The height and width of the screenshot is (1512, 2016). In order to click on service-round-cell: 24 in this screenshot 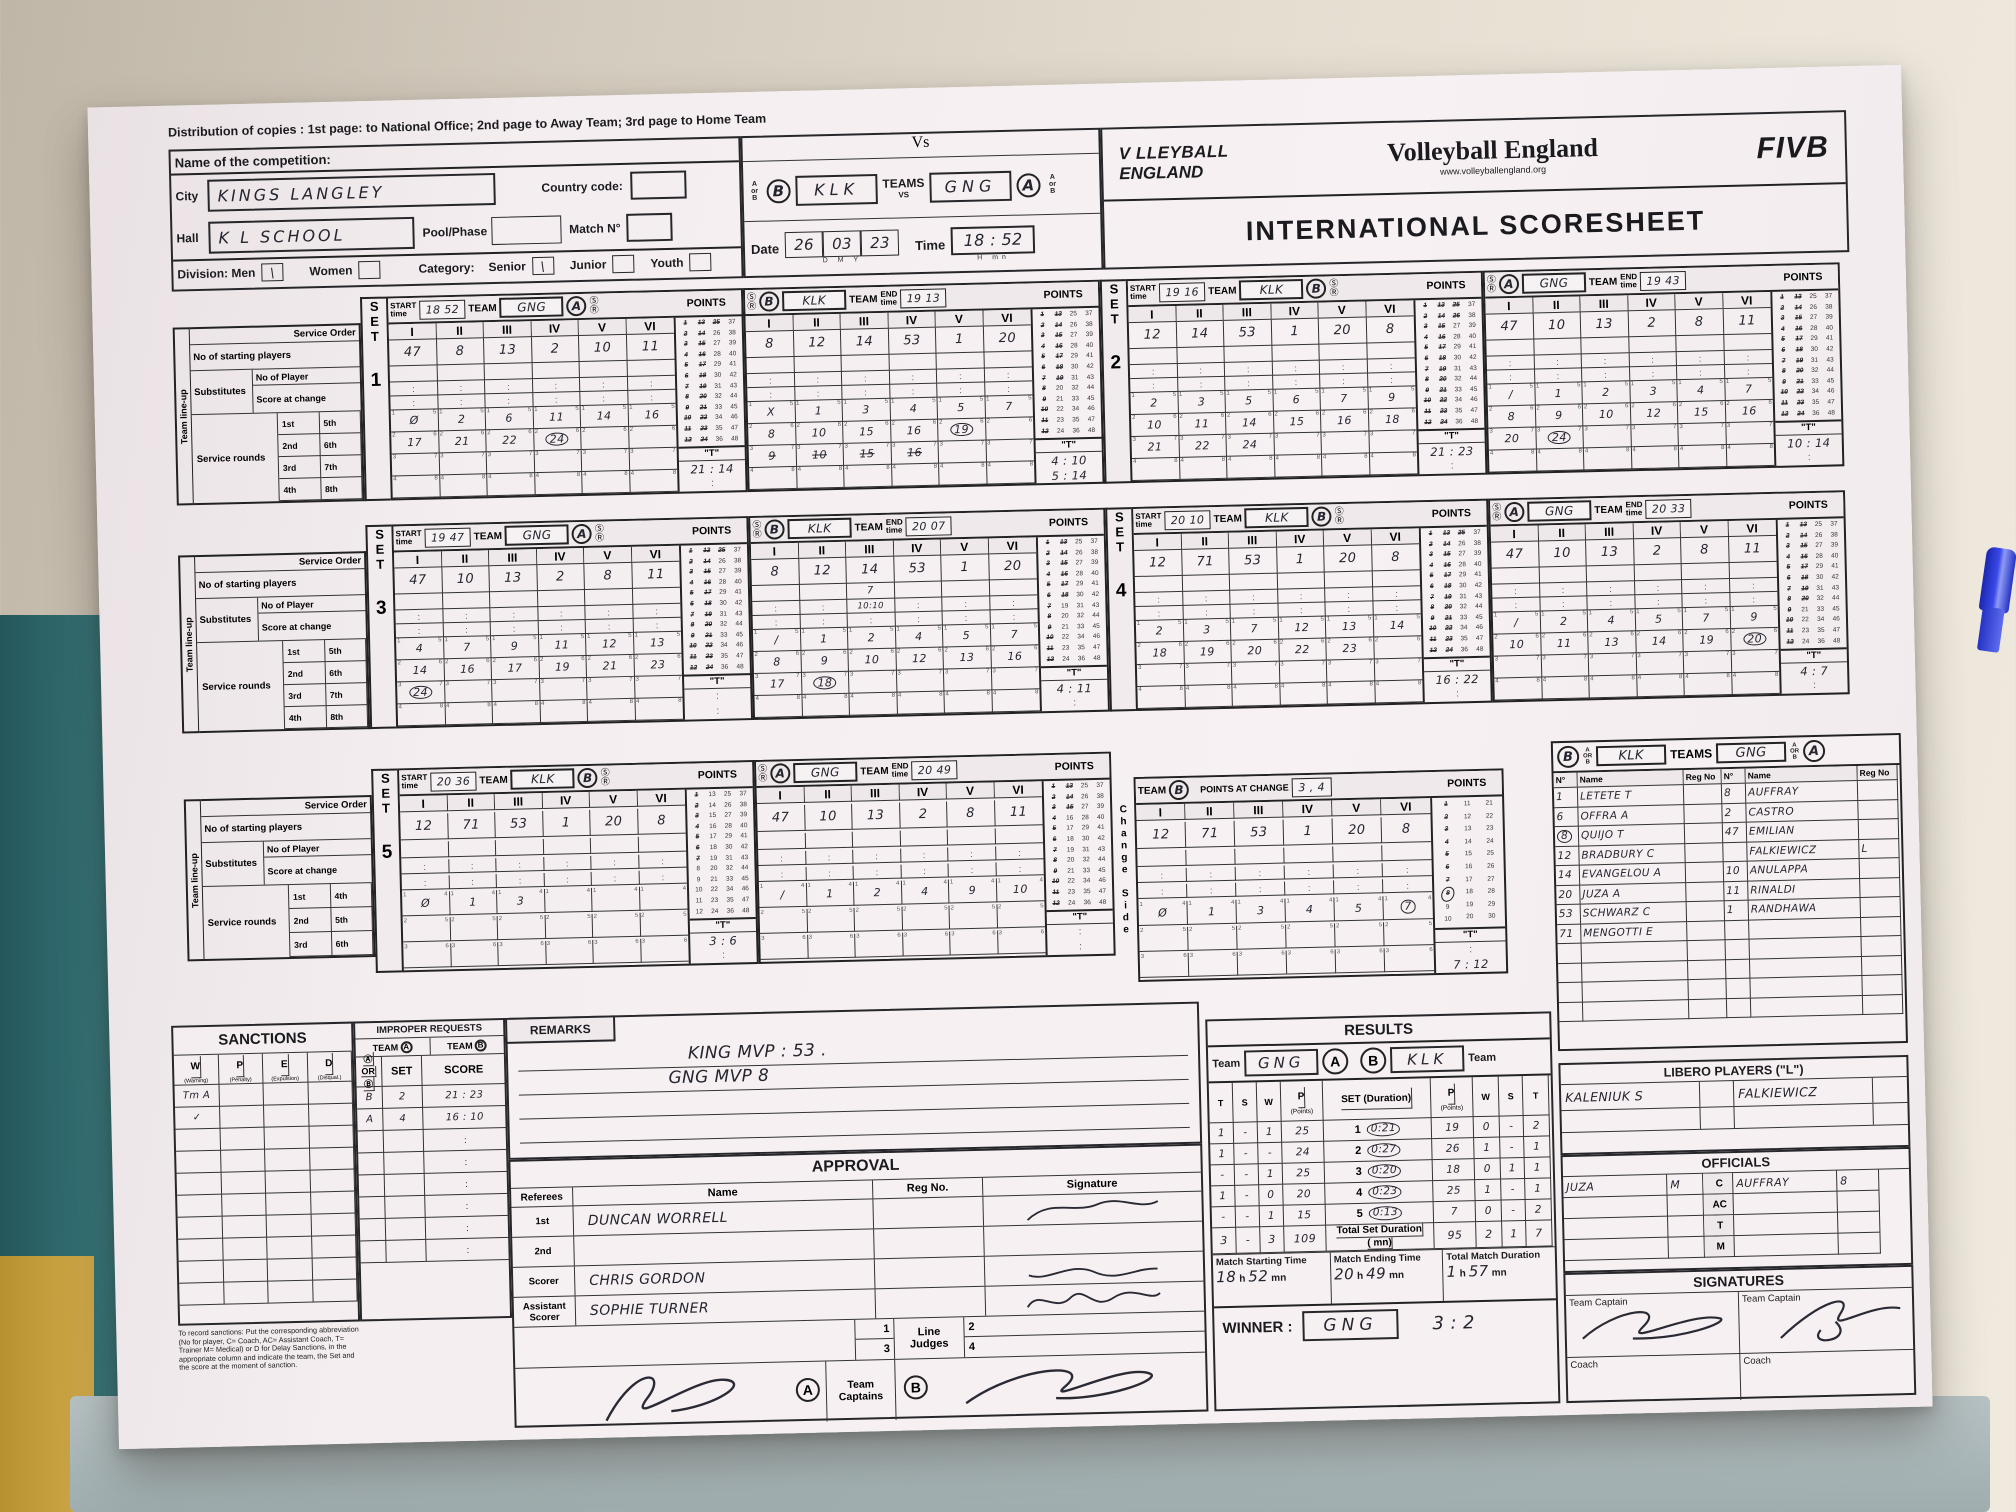, I will do `click(421, 693)`.